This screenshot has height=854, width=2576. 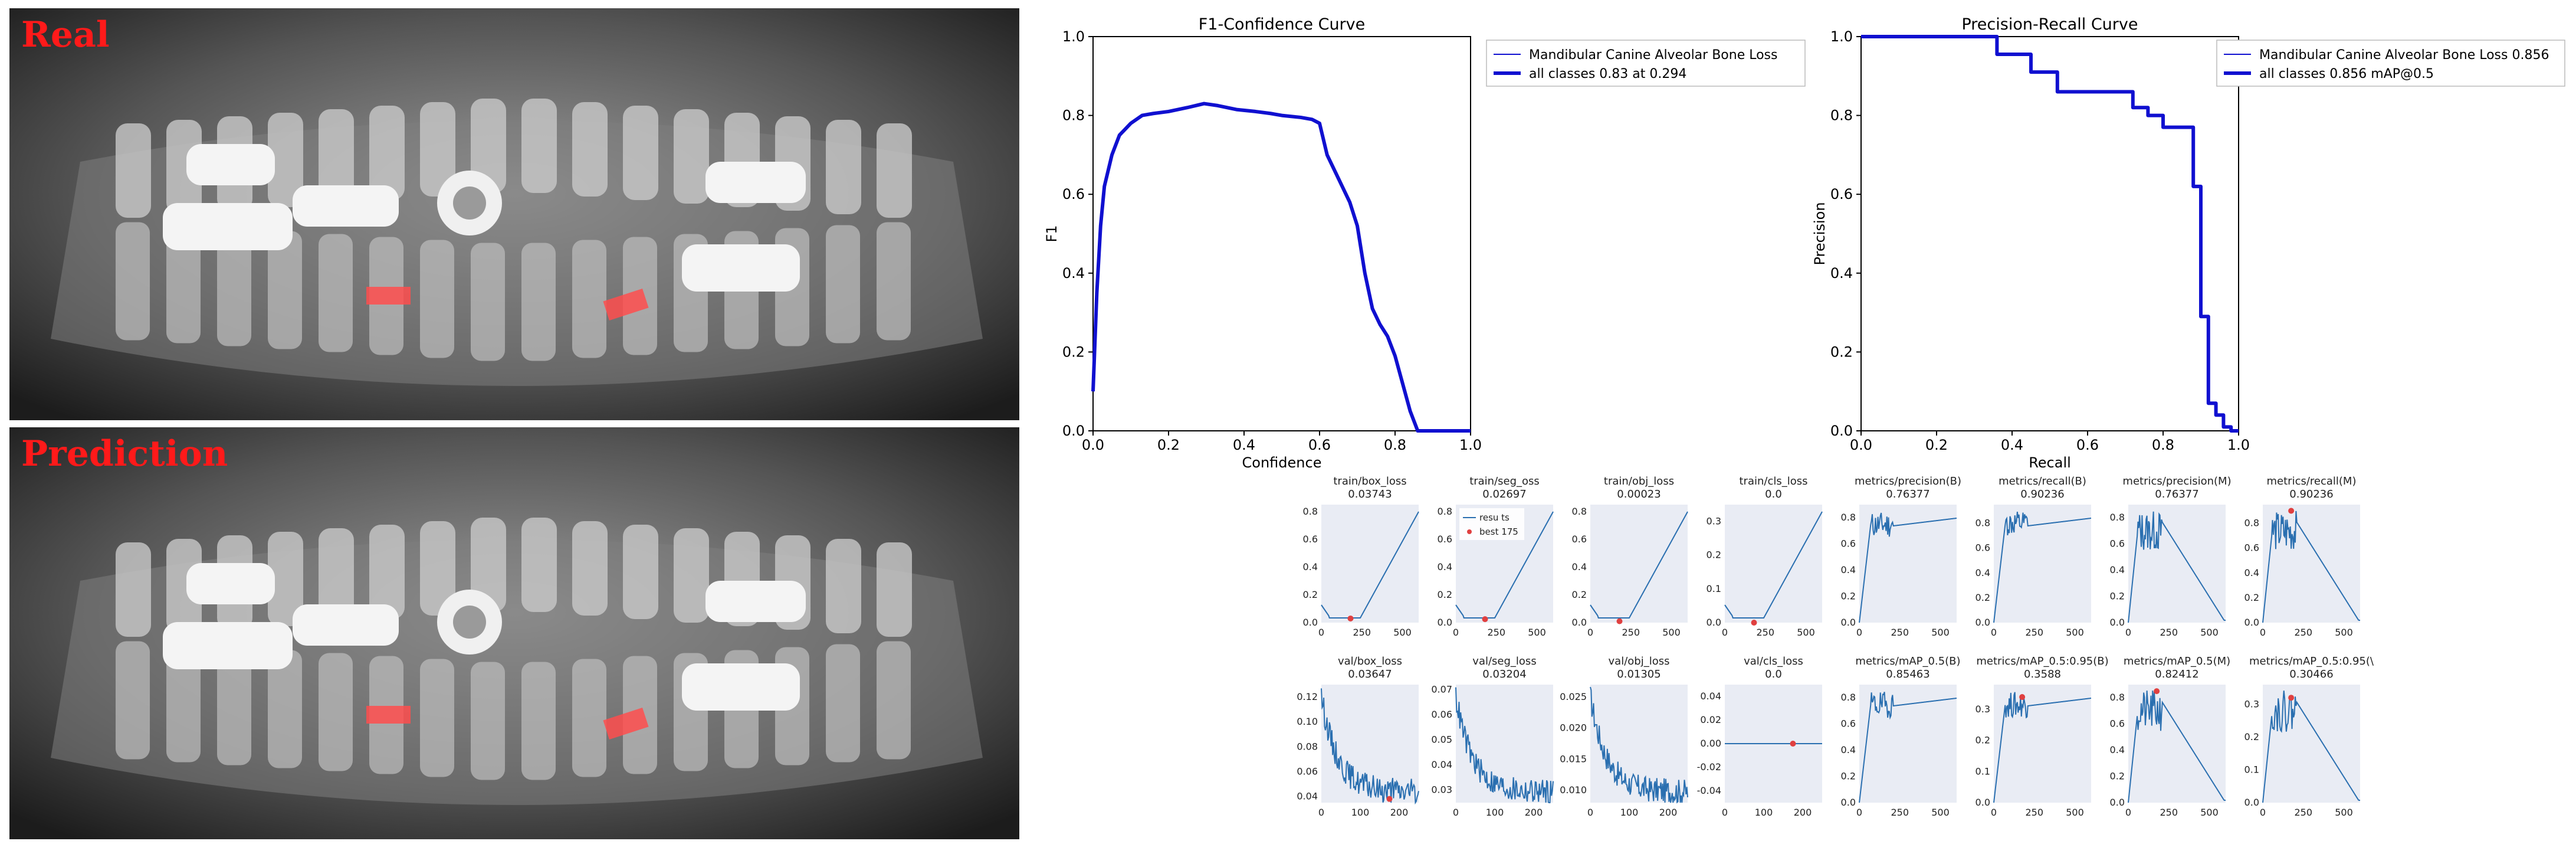 What do you see at coordinates (1369, 481) in the screenshot?
I see `subplot-title: train/box_loss` at bounding box center [1369, 481].